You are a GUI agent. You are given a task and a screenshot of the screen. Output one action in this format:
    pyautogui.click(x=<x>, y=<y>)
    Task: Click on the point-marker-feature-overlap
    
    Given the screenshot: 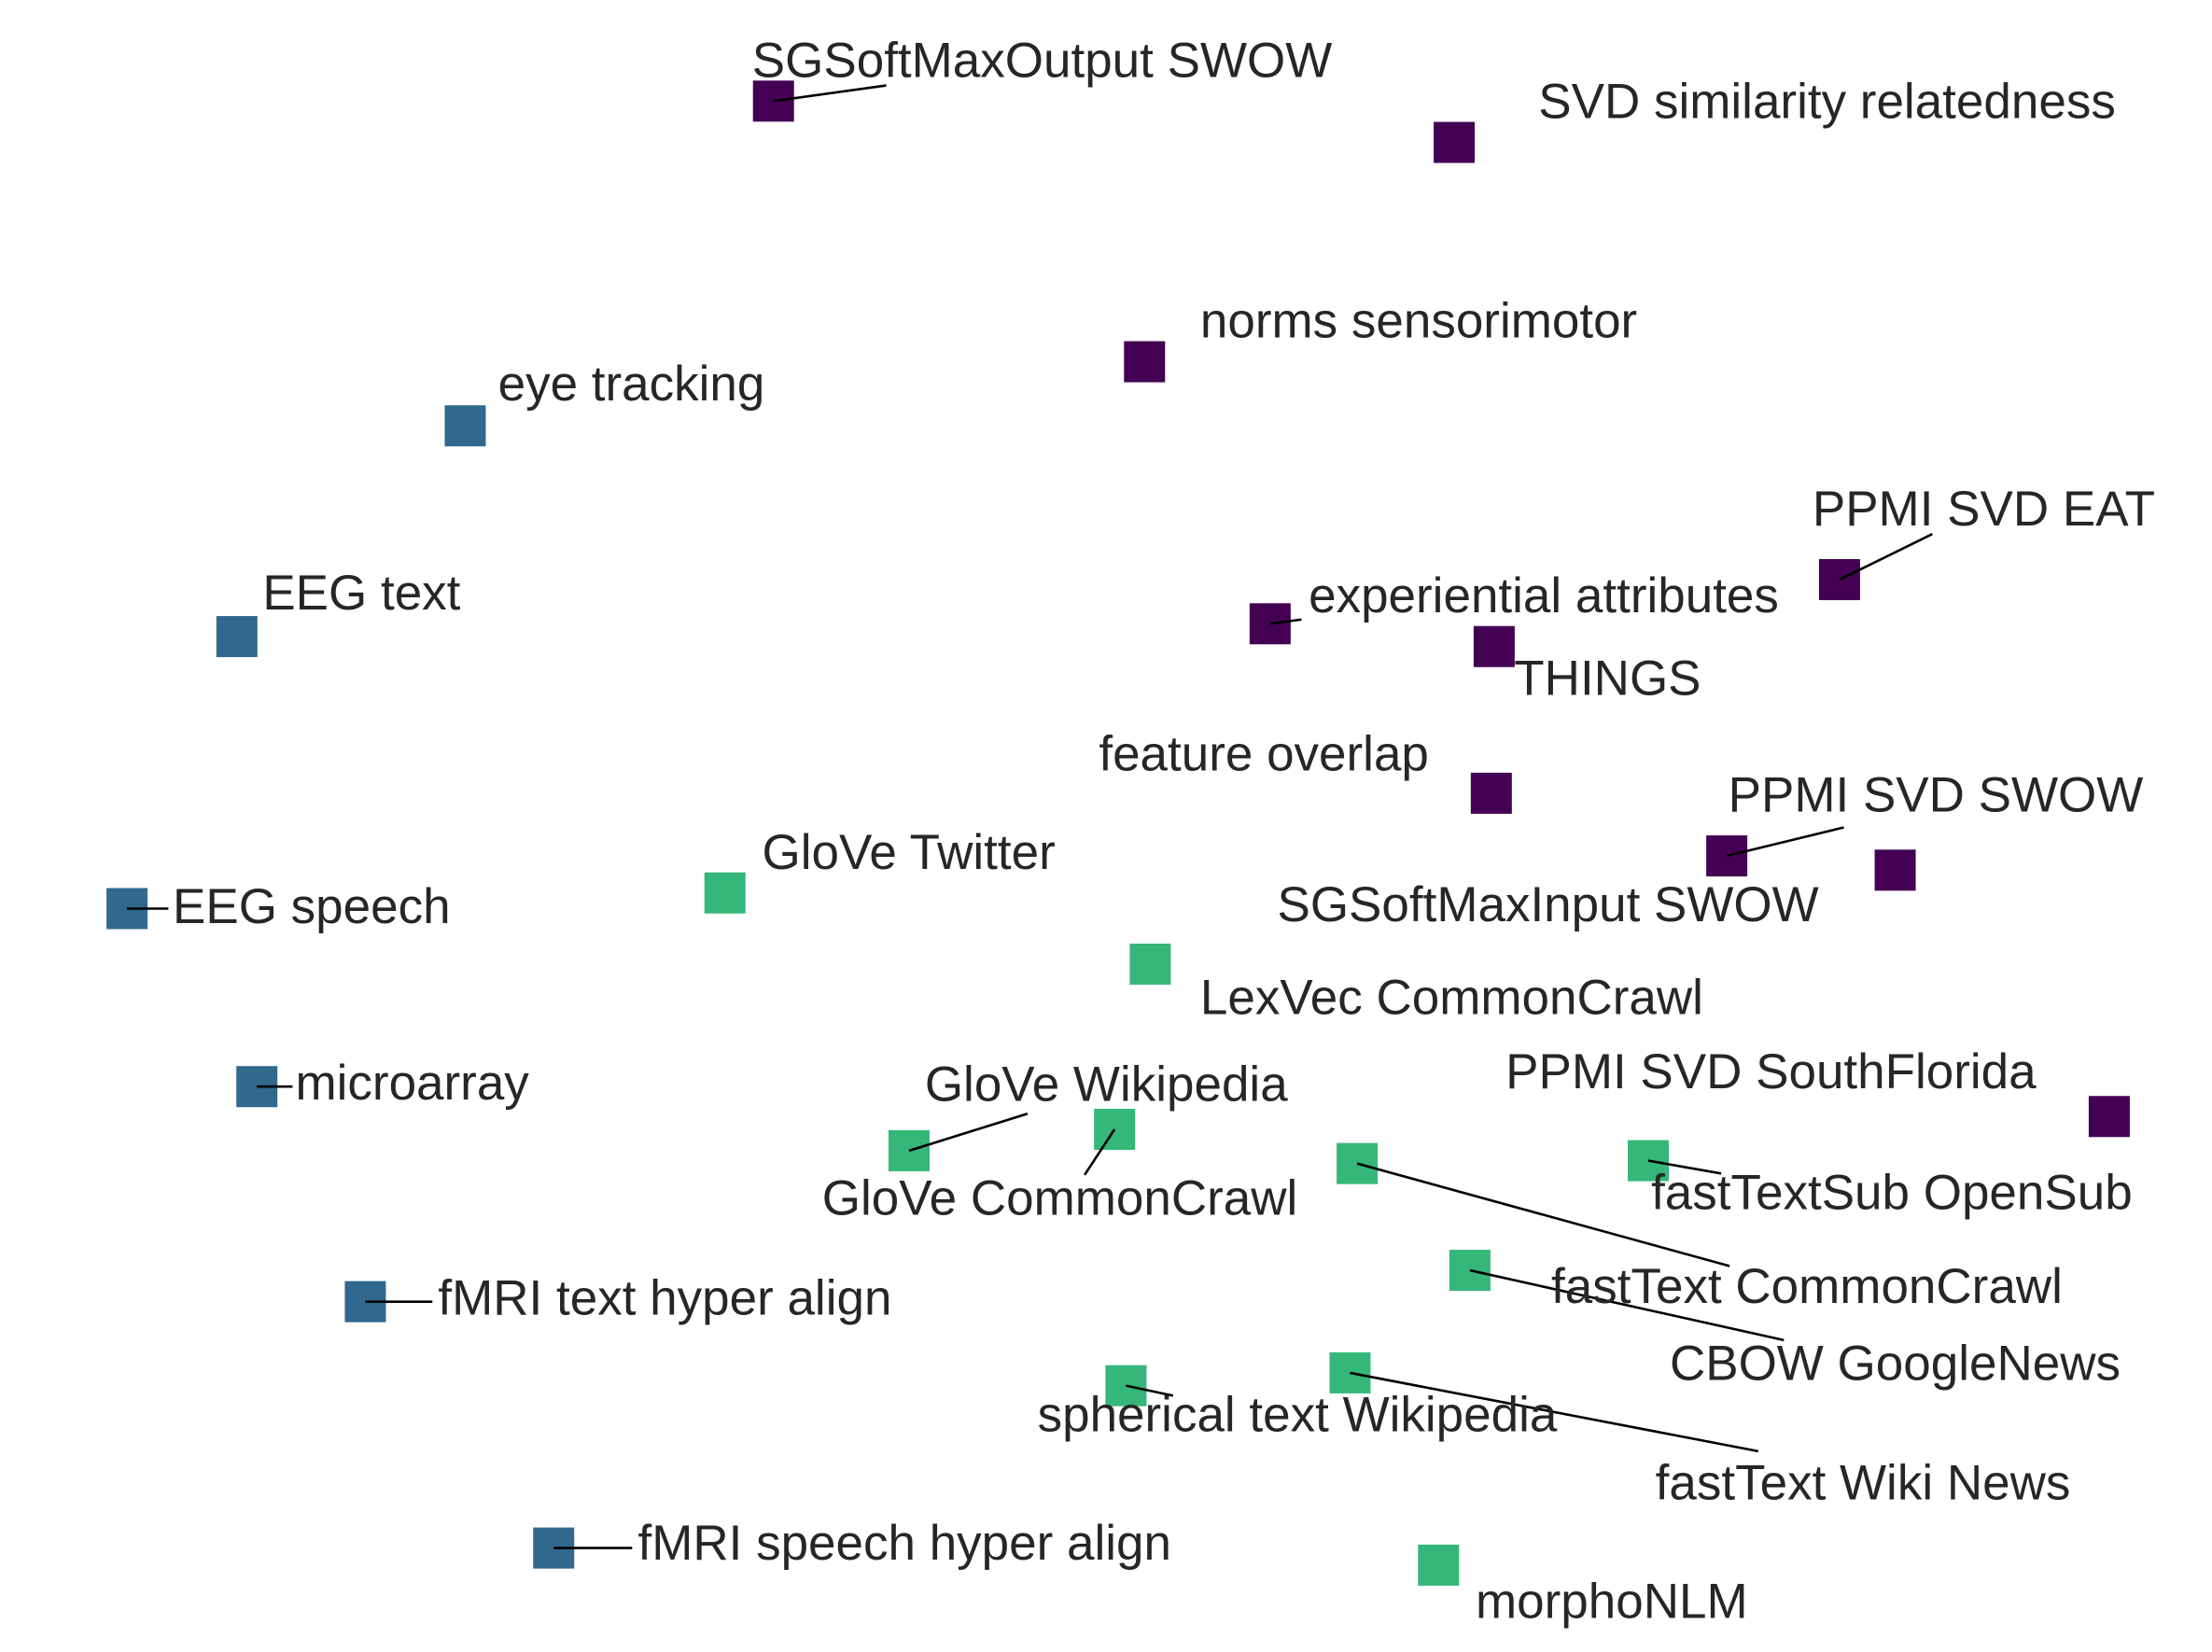 What is the action you would take?
    pyautogui.click(x=1491, y=793)
    